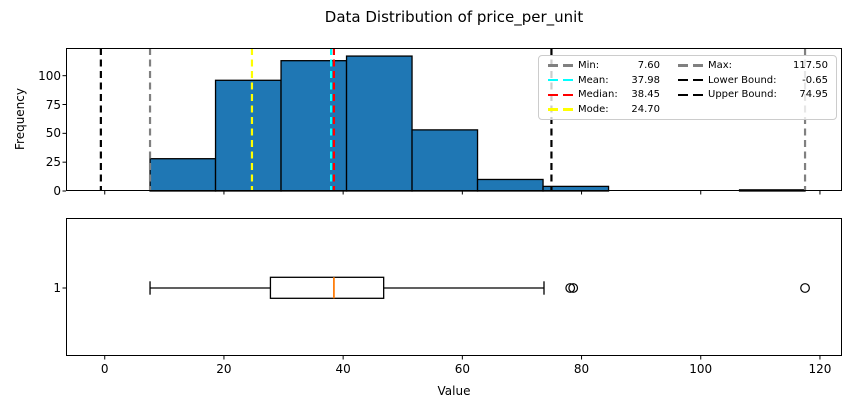 The height and width of the screenshot is (411, 850). I want to click on legend-text: Mode: 24.70, so click(619, 109).